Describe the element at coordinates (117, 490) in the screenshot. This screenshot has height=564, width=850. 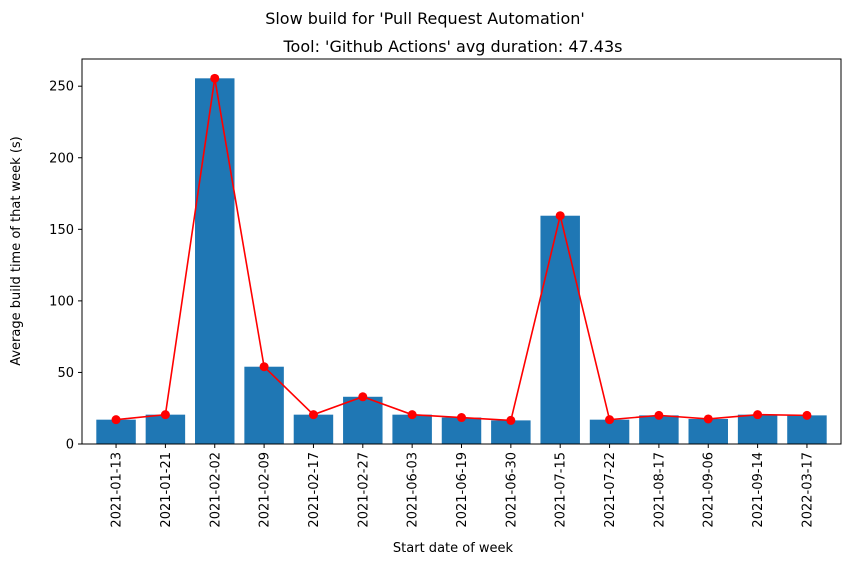
I see `x-tick-label-2021-01-13: 2021-01-13` at that location.